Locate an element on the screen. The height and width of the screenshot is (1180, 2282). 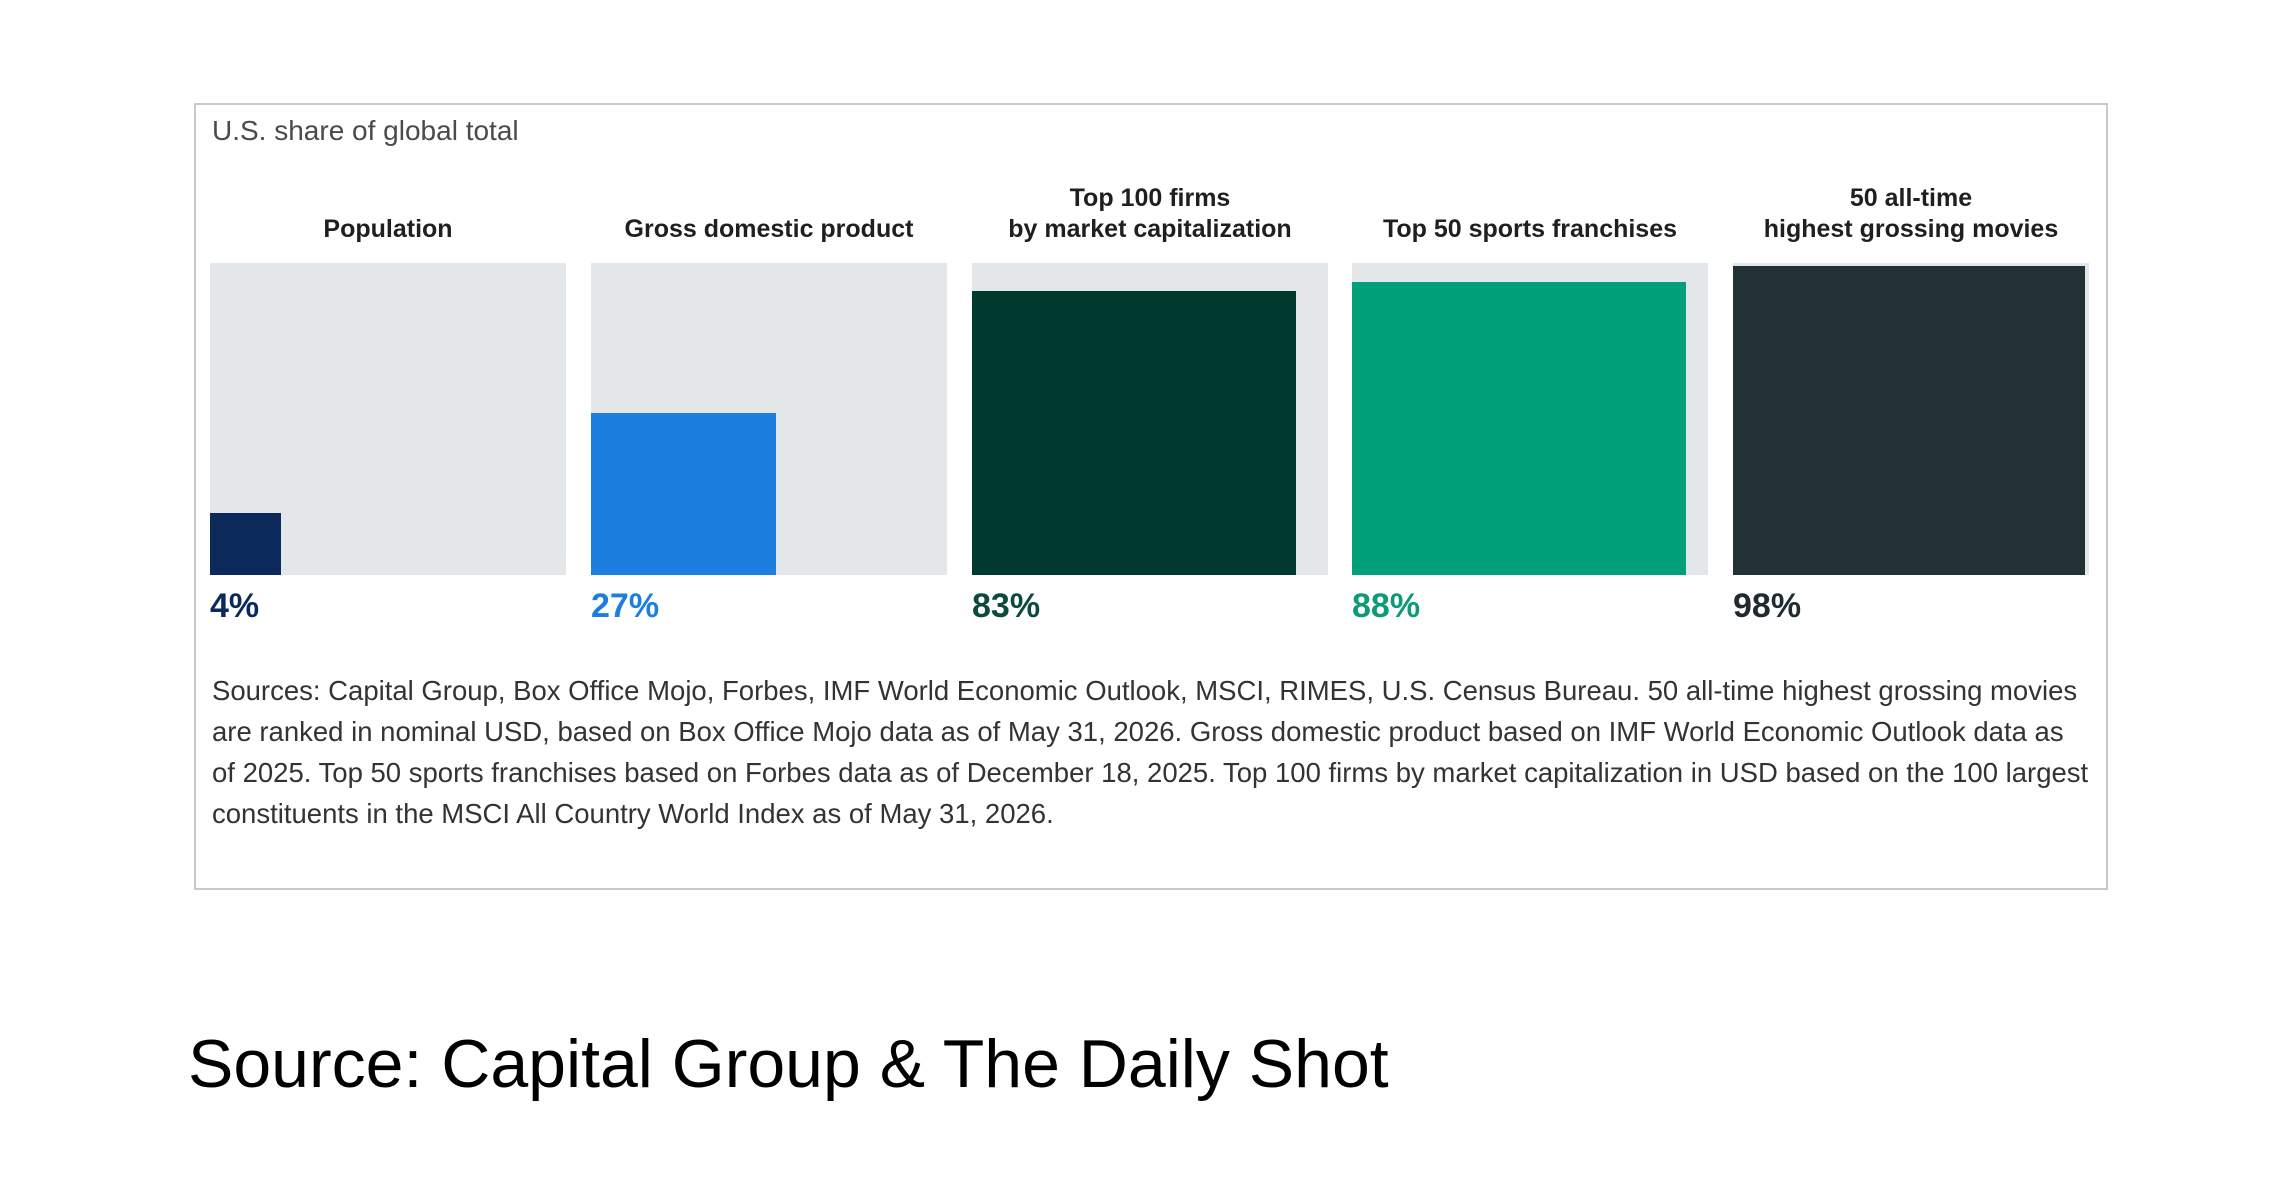
value-label: 83% is located at coordinates (1006, 606).